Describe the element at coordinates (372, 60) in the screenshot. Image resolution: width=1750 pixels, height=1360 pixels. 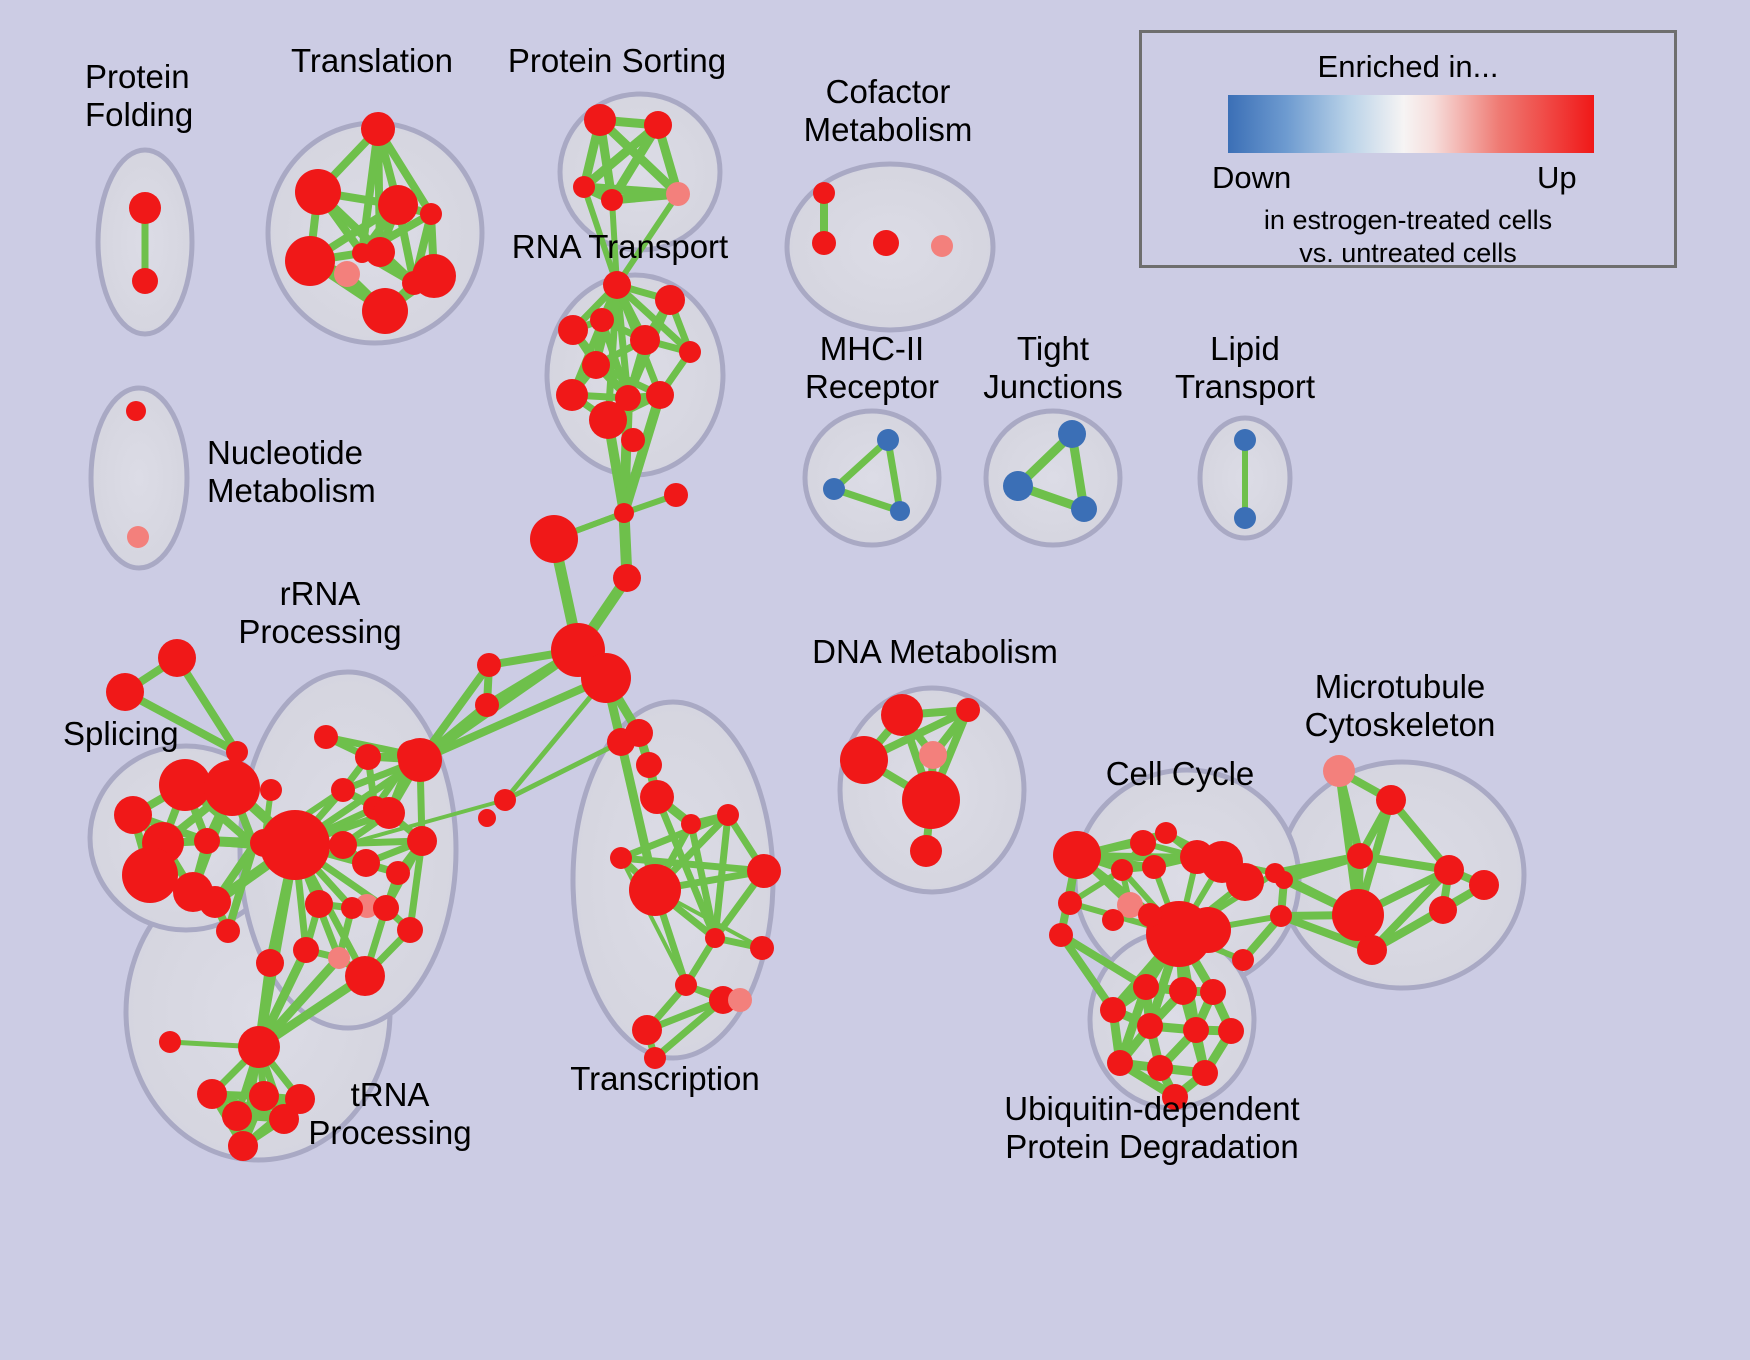
I see `cluster-label-translation: Translation` at that location.